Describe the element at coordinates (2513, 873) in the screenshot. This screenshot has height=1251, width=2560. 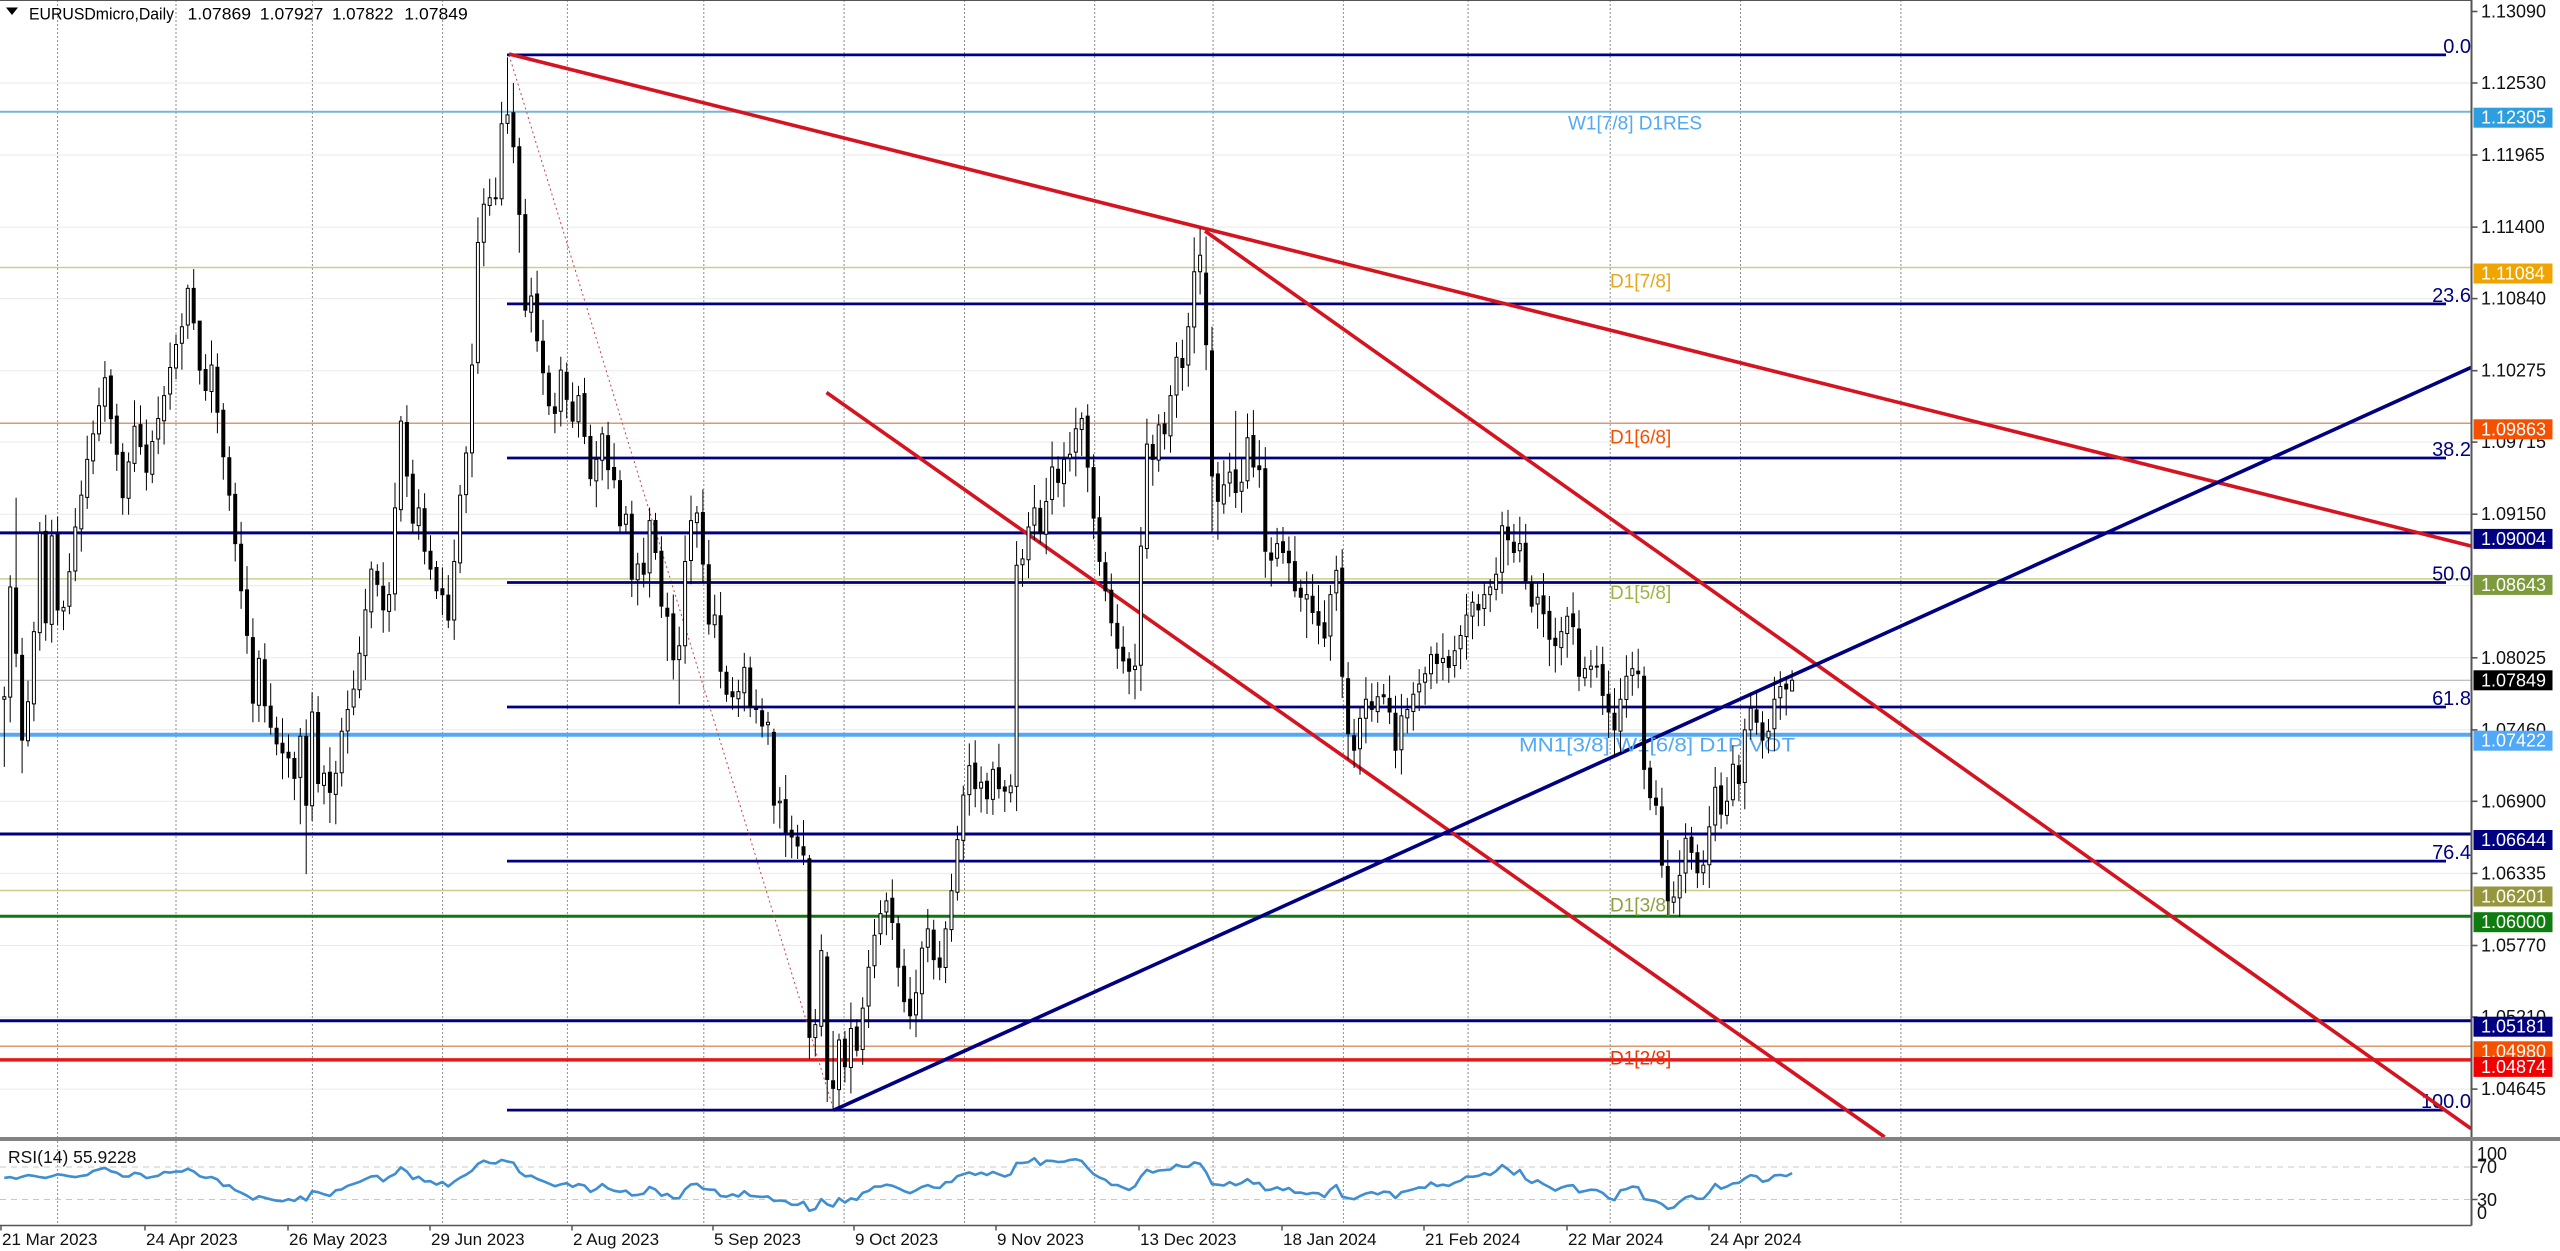
I see `svg-text: 1.06335` at that location.